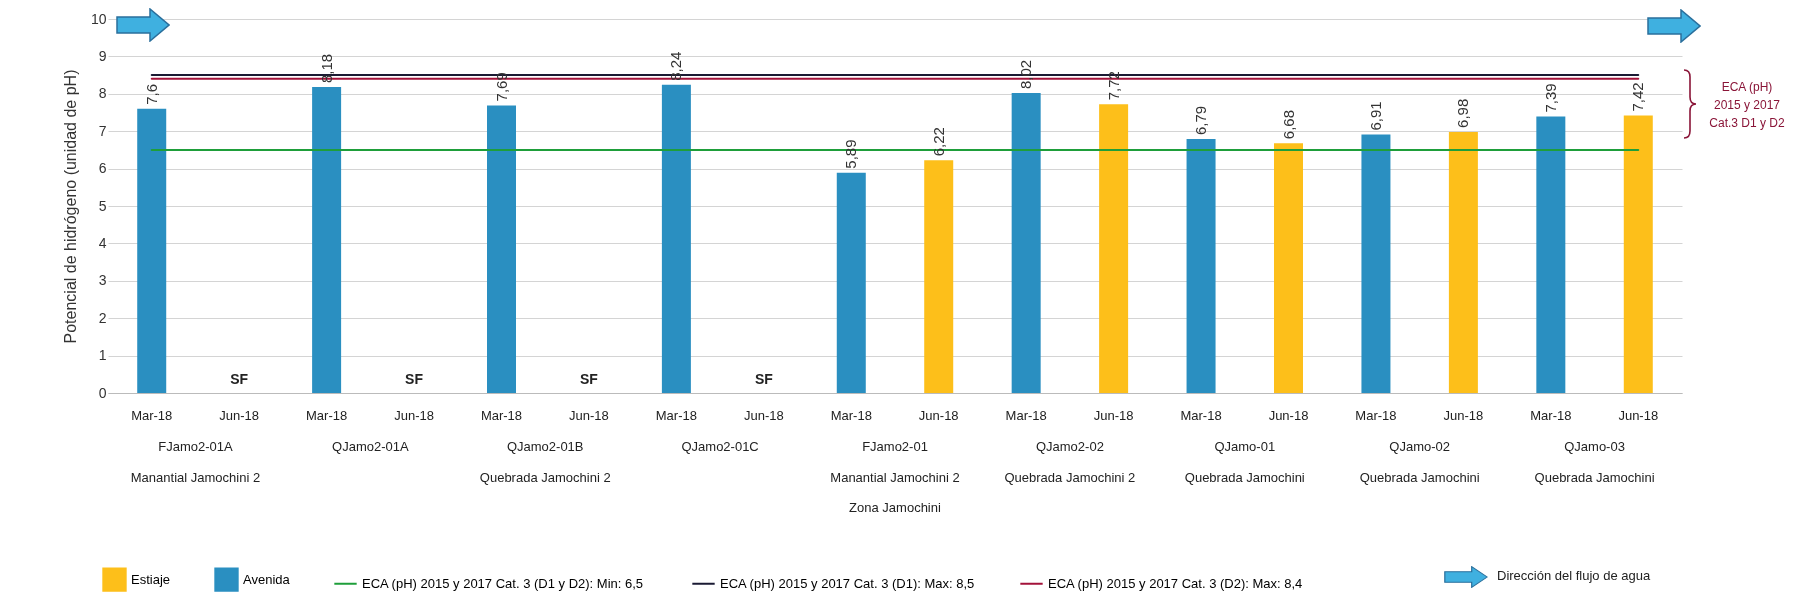 Image resolution: width=1809 pixels, height=608 pixels. Describe the element at coordinates (98, 18) in the screenshot. I see `y-tick-label: 10` at that location.